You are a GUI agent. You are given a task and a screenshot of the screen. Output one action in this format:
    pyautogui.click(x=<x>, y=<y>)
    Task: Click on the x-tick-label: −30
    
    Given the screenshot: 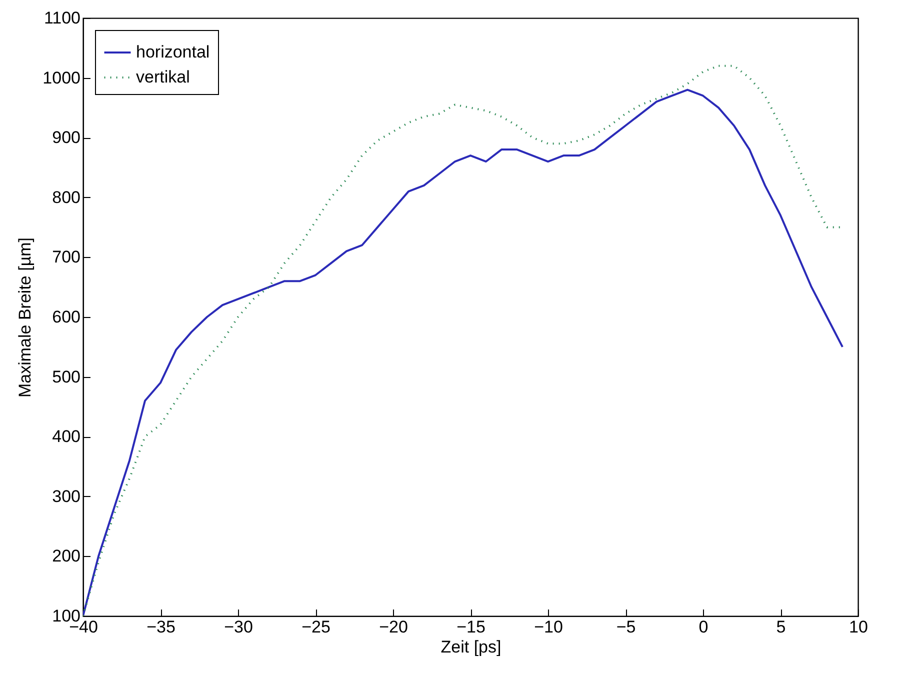 What is the action you would take?
    pyautogui.click(x=238, y=627)
    